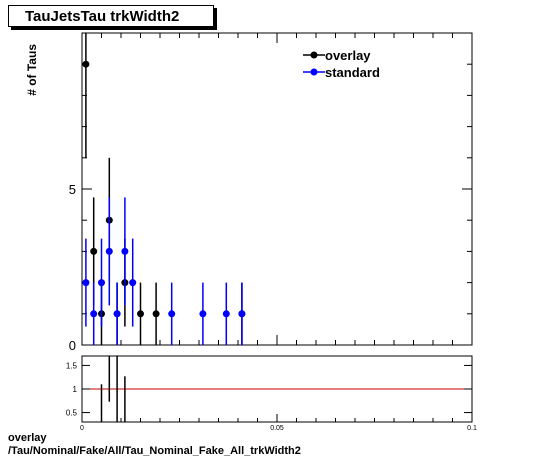 The width and height of the screenshot is (546, 462). What do you see at coordinates (455, 431) in the screenshot?
I see `x-axis-label: trkWidth2` at bounding box center [455, 431].